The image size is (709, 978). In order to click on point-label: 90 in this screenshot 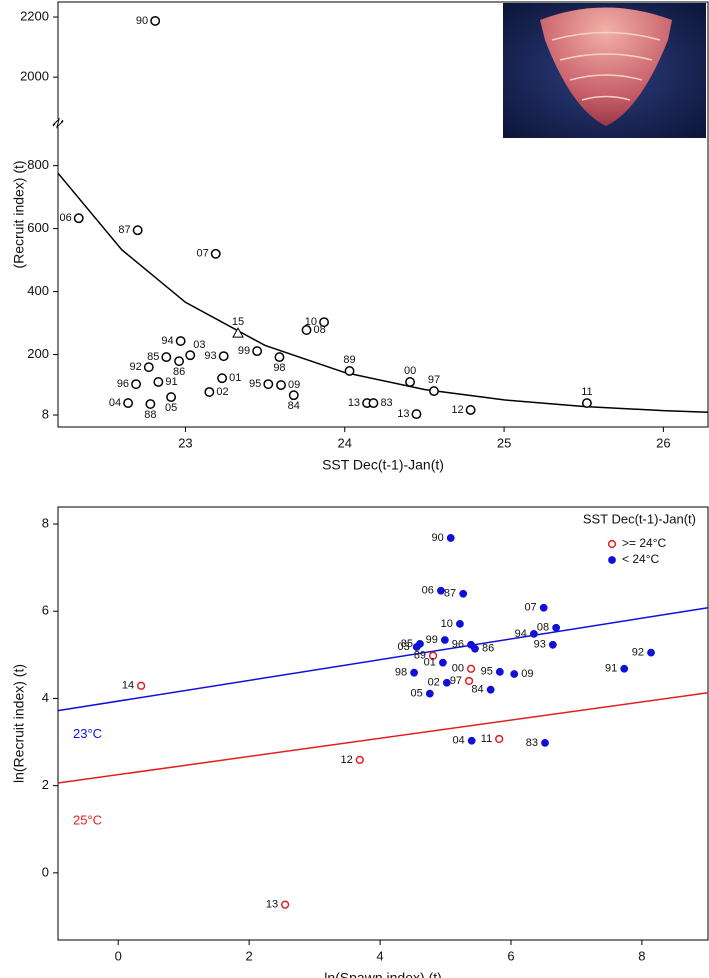, I will do `click(142, 21)`.